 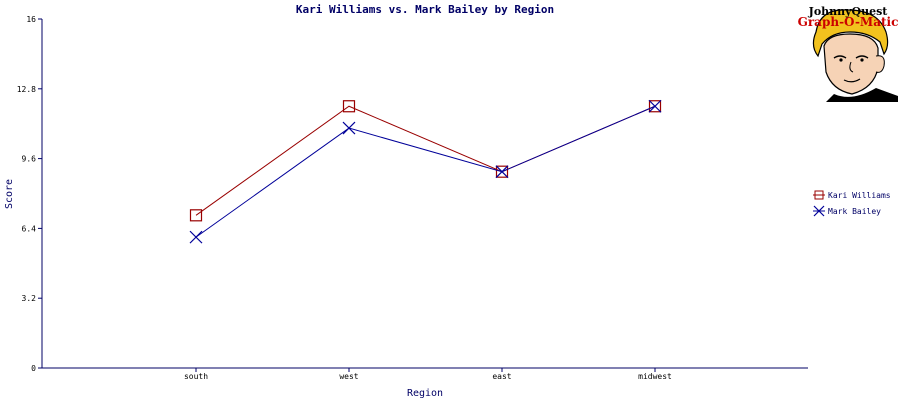 I want to click on legend-item: Mark Bailey, so click(x=847, y=211).